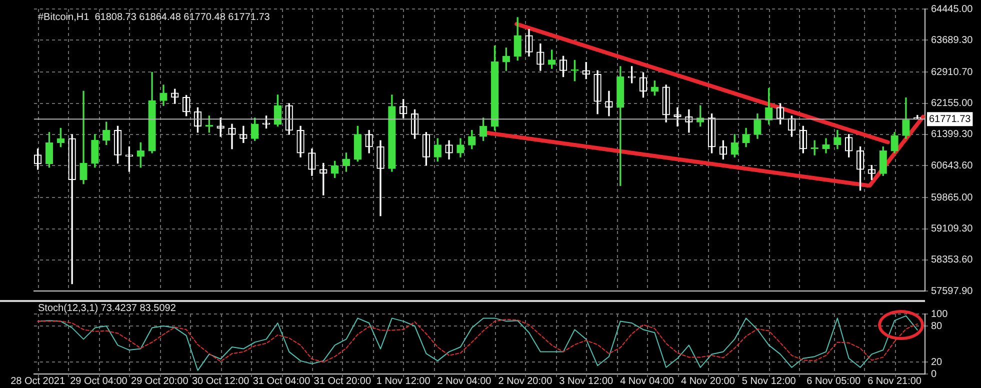 Image resolution: width=981 pixels, height=388 pixels. I want to click on chart-title: Stoch(12,3,1) 73.4237 83.5092, so click(107, 308).